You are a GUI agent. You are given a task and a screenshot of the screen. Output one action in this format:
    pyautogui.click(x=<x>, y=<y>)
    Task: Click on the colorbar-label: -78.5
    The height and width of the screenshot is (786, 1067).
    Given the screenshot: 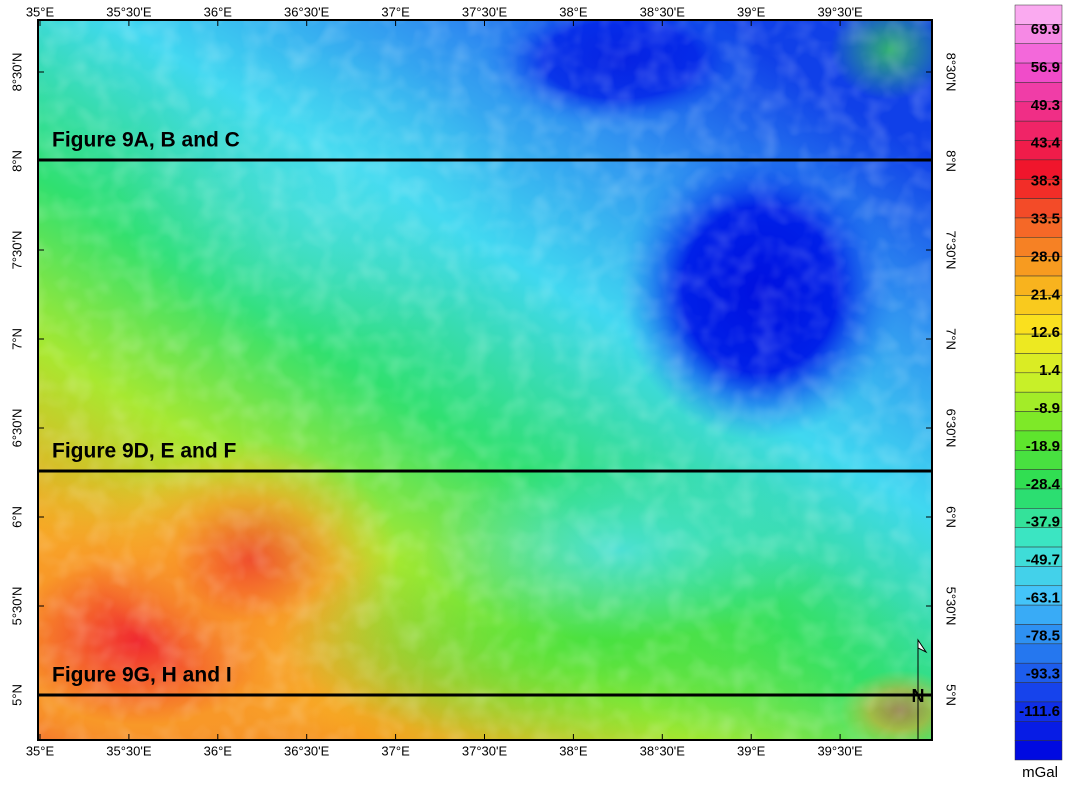 What is the action you would take?
    pyautogui.click(x=1043, y=635)
    